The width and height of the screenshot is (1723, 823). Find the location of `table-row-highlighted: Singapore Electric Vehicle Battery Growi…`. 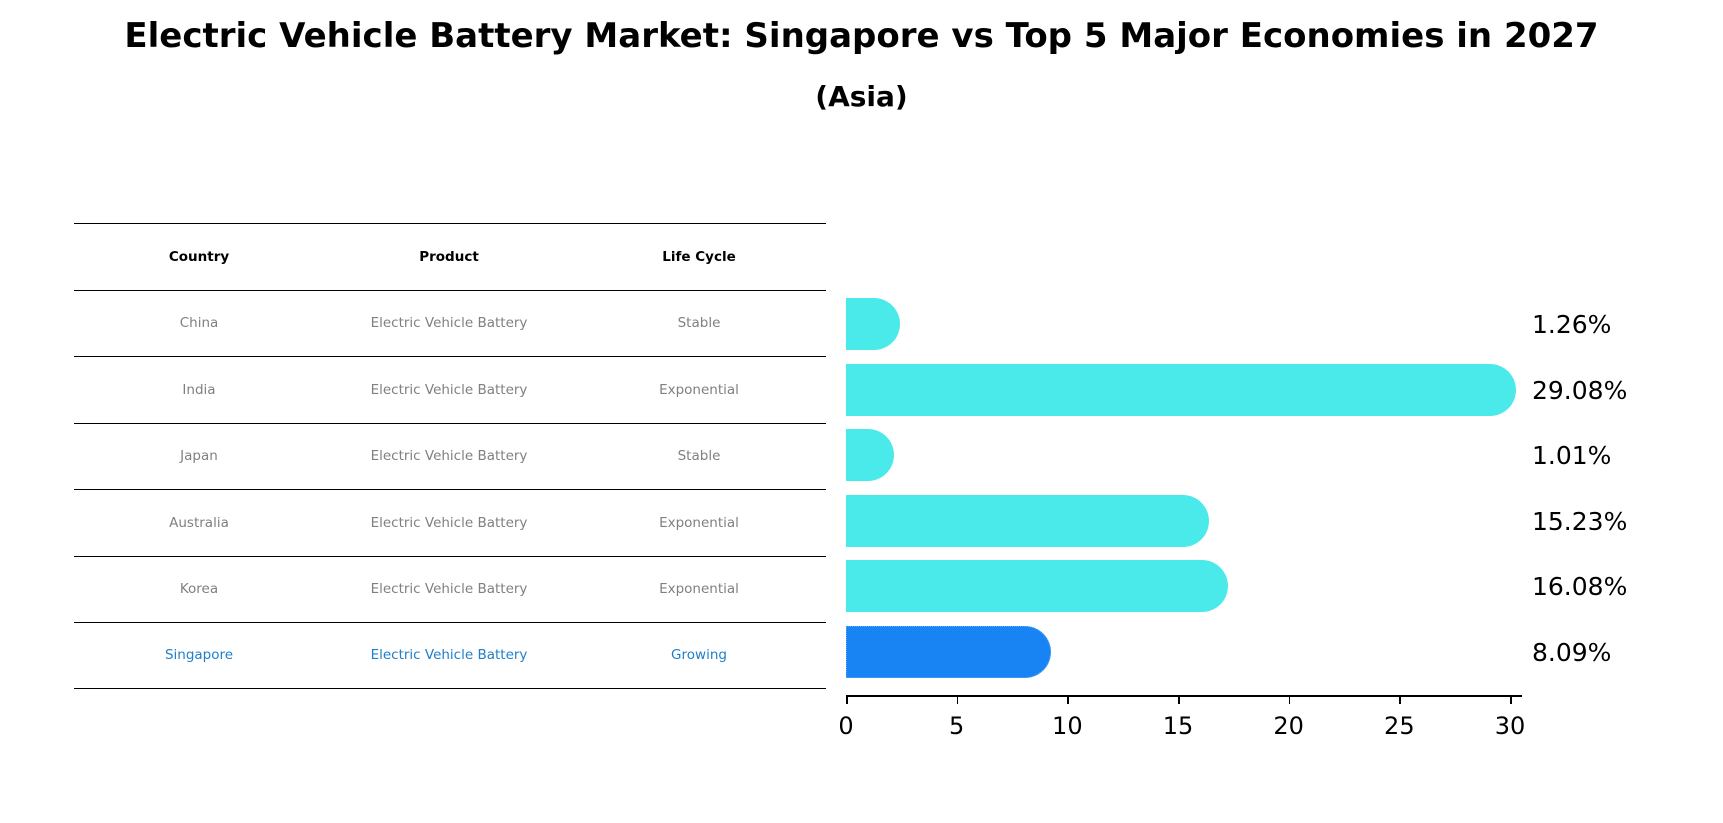

table-row-highlighted: Singapore Electric Vehicle Battery Growi… is located at coordinates (450, 655).